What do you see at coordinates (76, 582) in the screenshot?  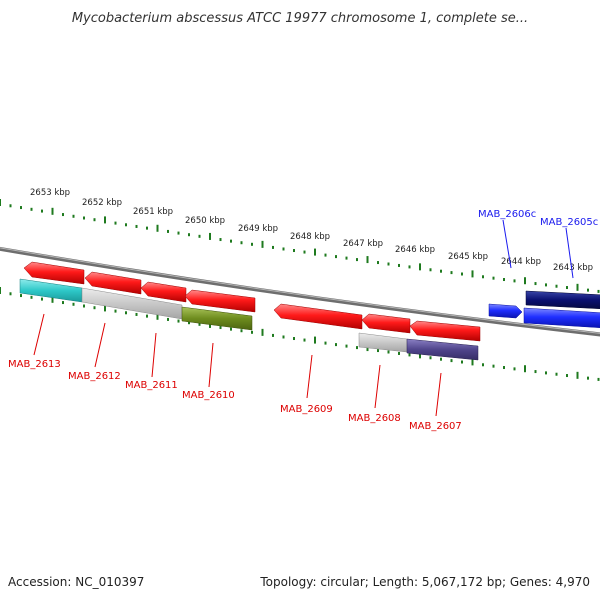 I see `accession-label: Accession: NC_010397` at bounding box center [76, 582].